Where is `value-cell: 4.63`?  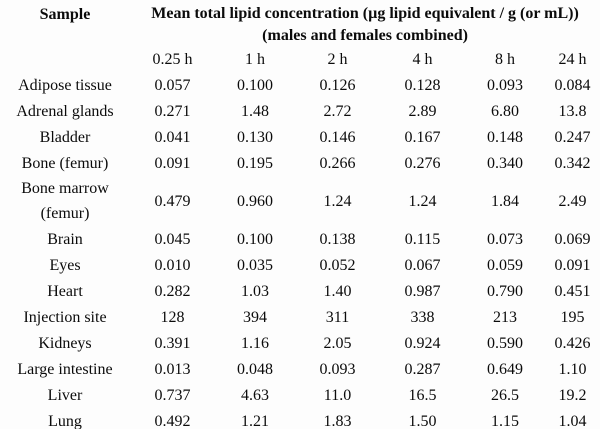 value-cell: 4.63 is located at coordinates (255, 395).